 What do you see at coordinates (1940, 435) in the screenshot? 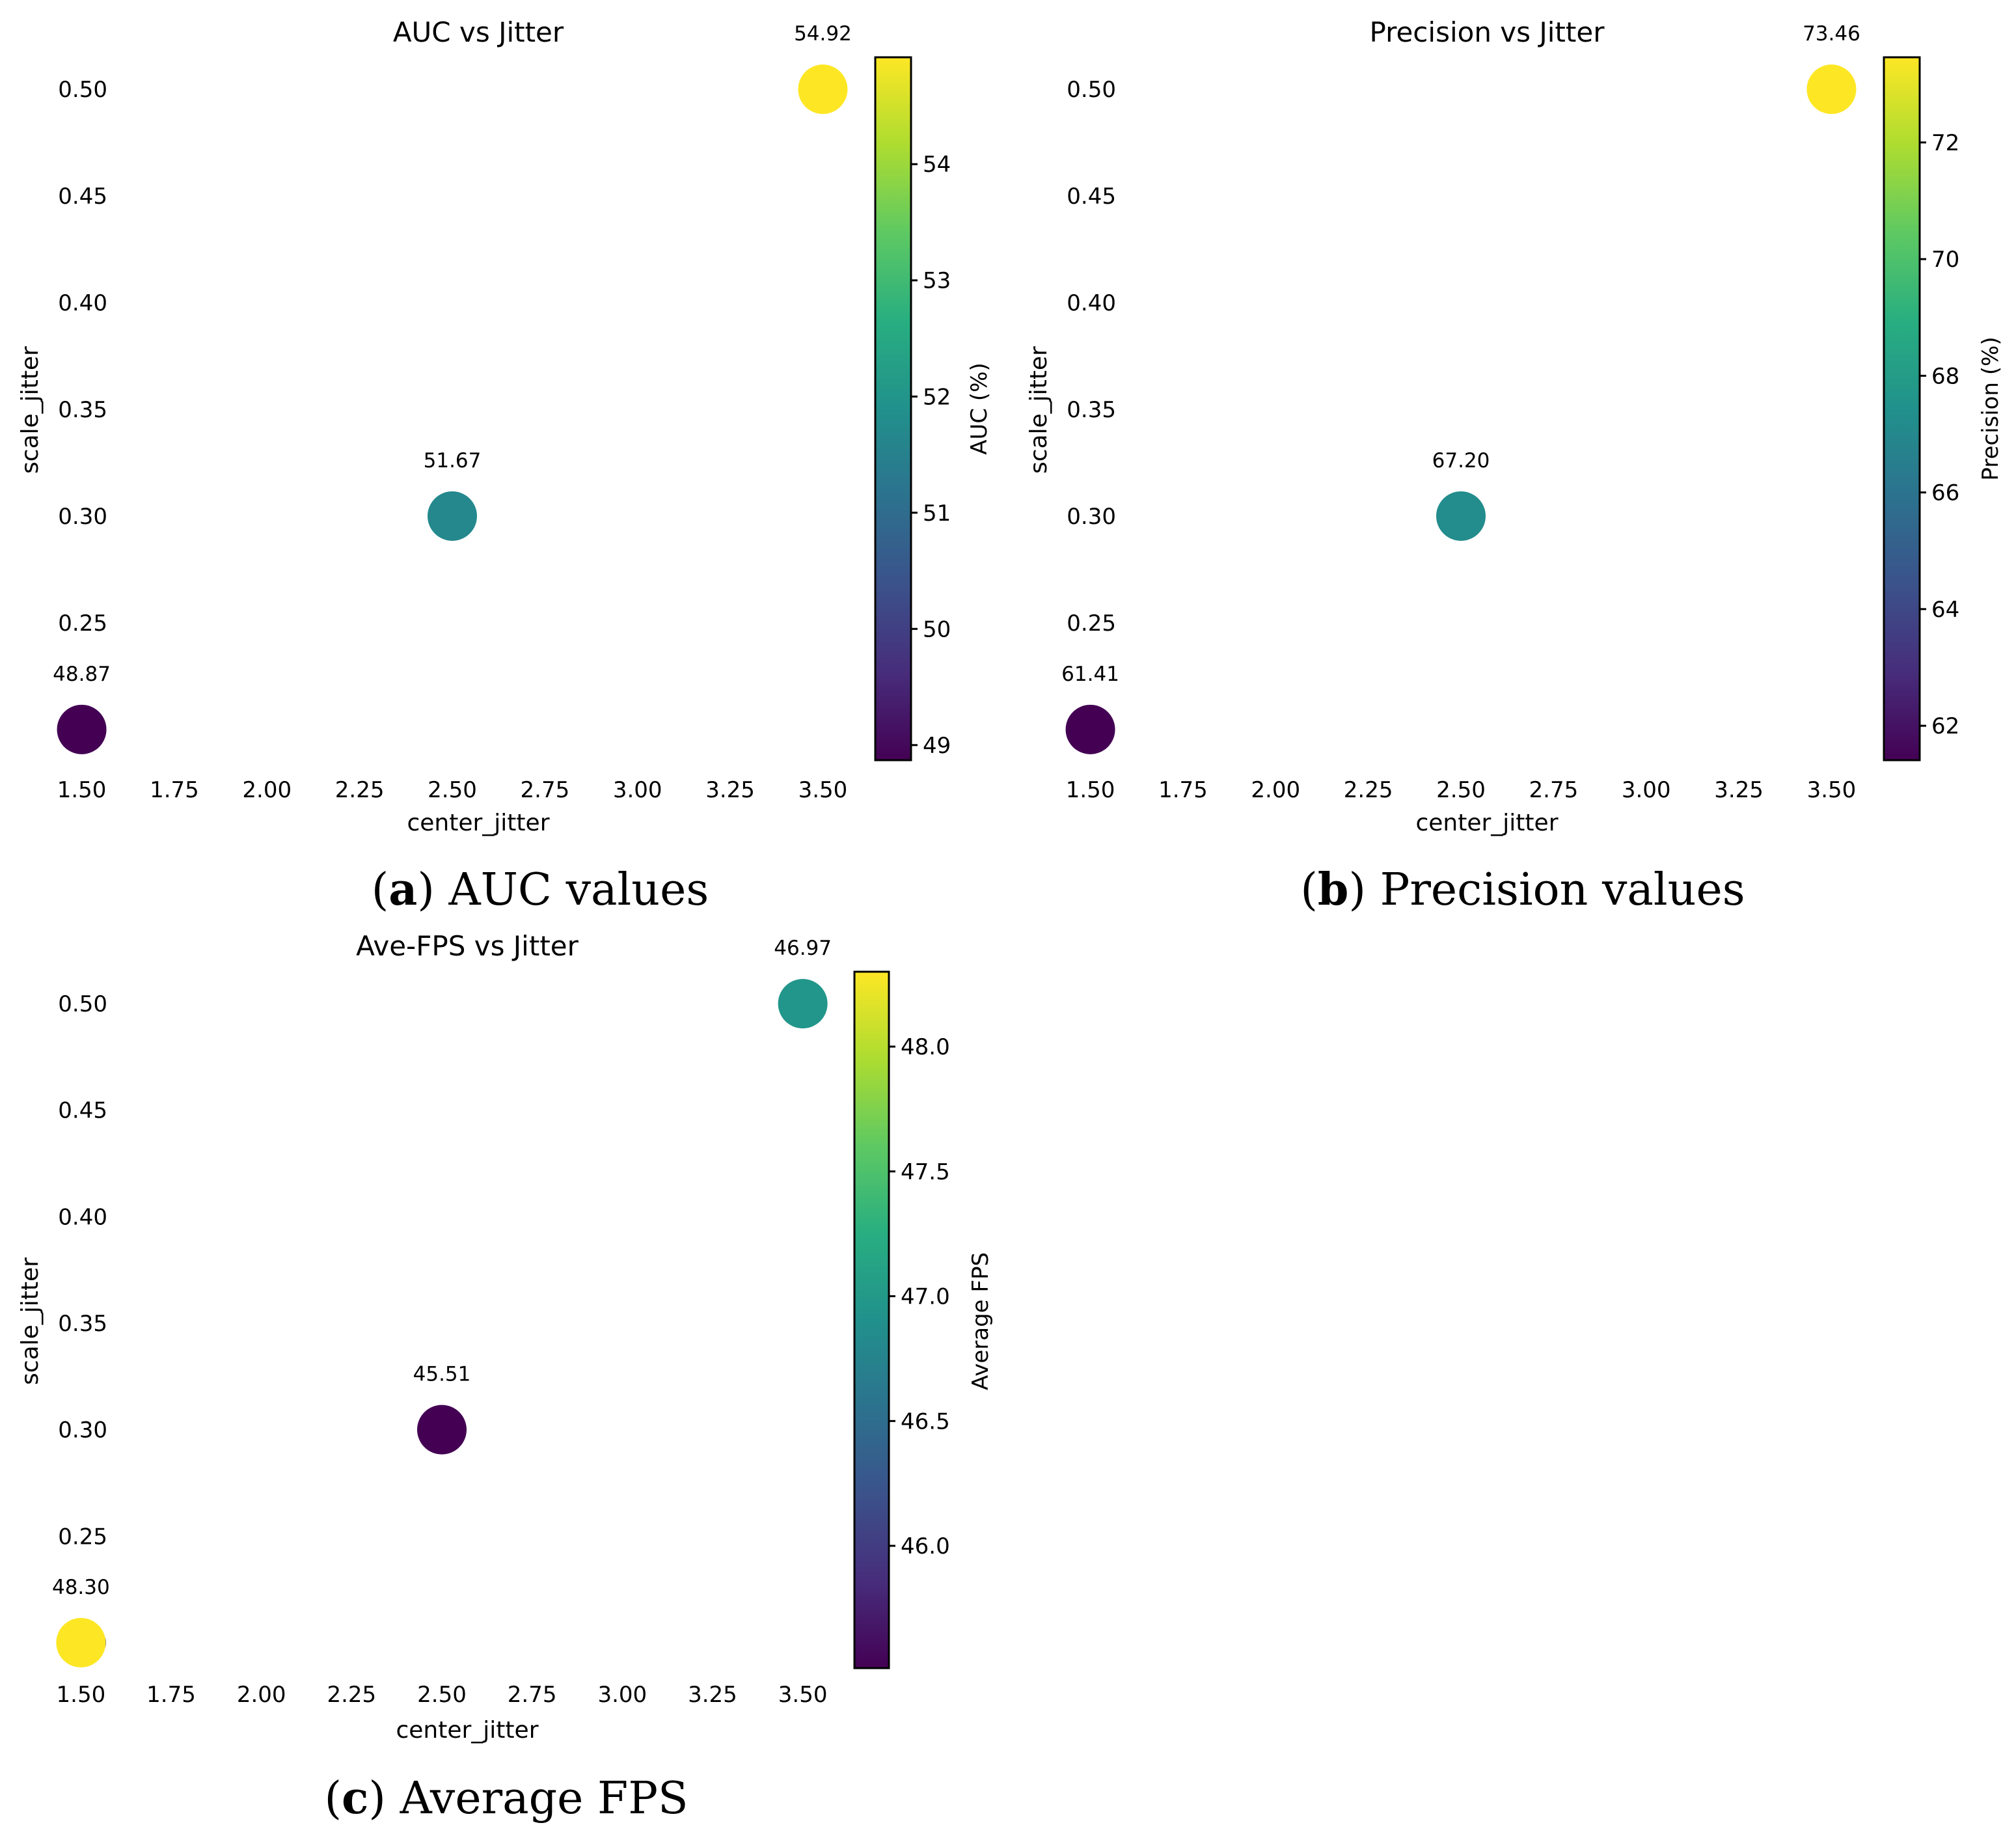
I see `colorbar-ticks: 62 64 66 68 70 72` at bounding box center [1940, 435].